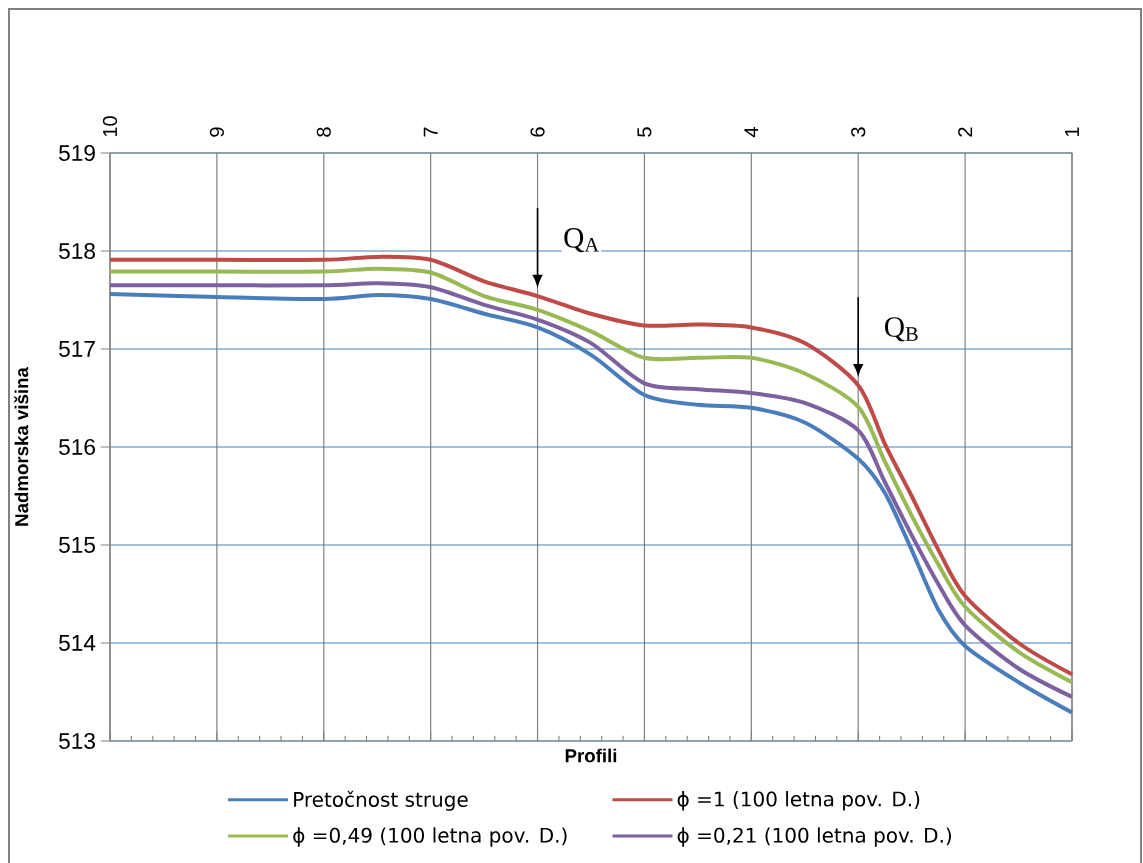  What do you see at coordinates (323, 132) in the screenshot?
I see `x-tick-label: 8` at bounding box center [323, 132].